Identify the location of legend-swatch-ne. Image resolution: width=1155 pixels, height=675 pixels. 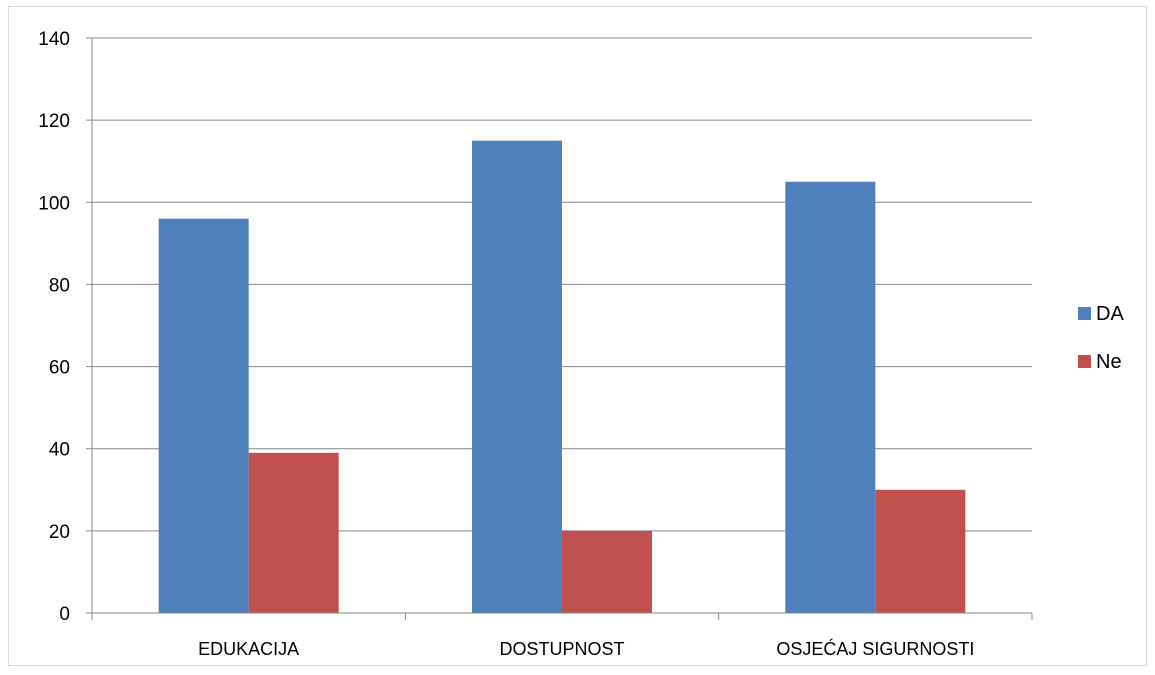
(1084, 361).